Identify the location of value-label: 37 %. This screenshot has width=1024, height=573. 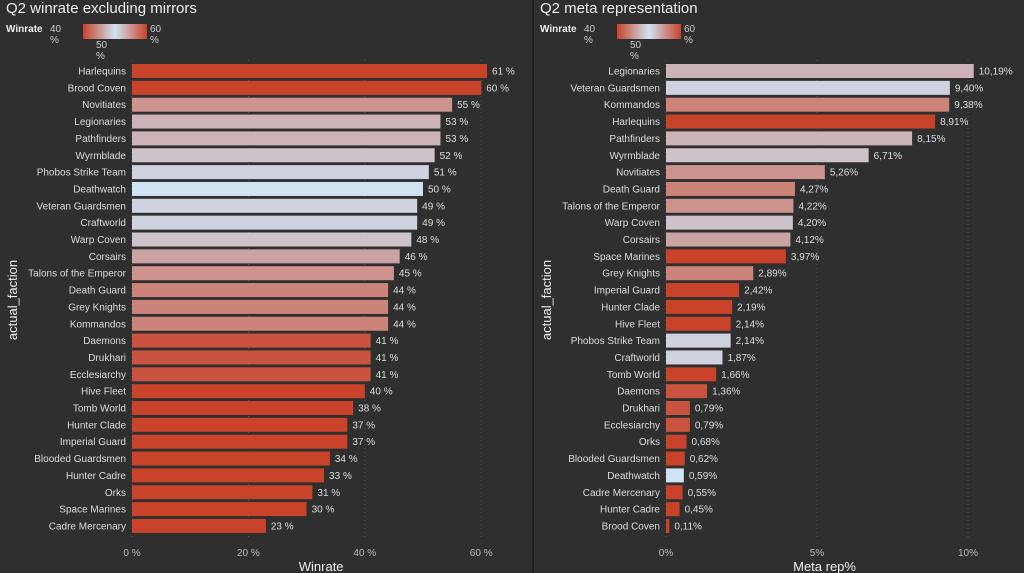
(363, 442).